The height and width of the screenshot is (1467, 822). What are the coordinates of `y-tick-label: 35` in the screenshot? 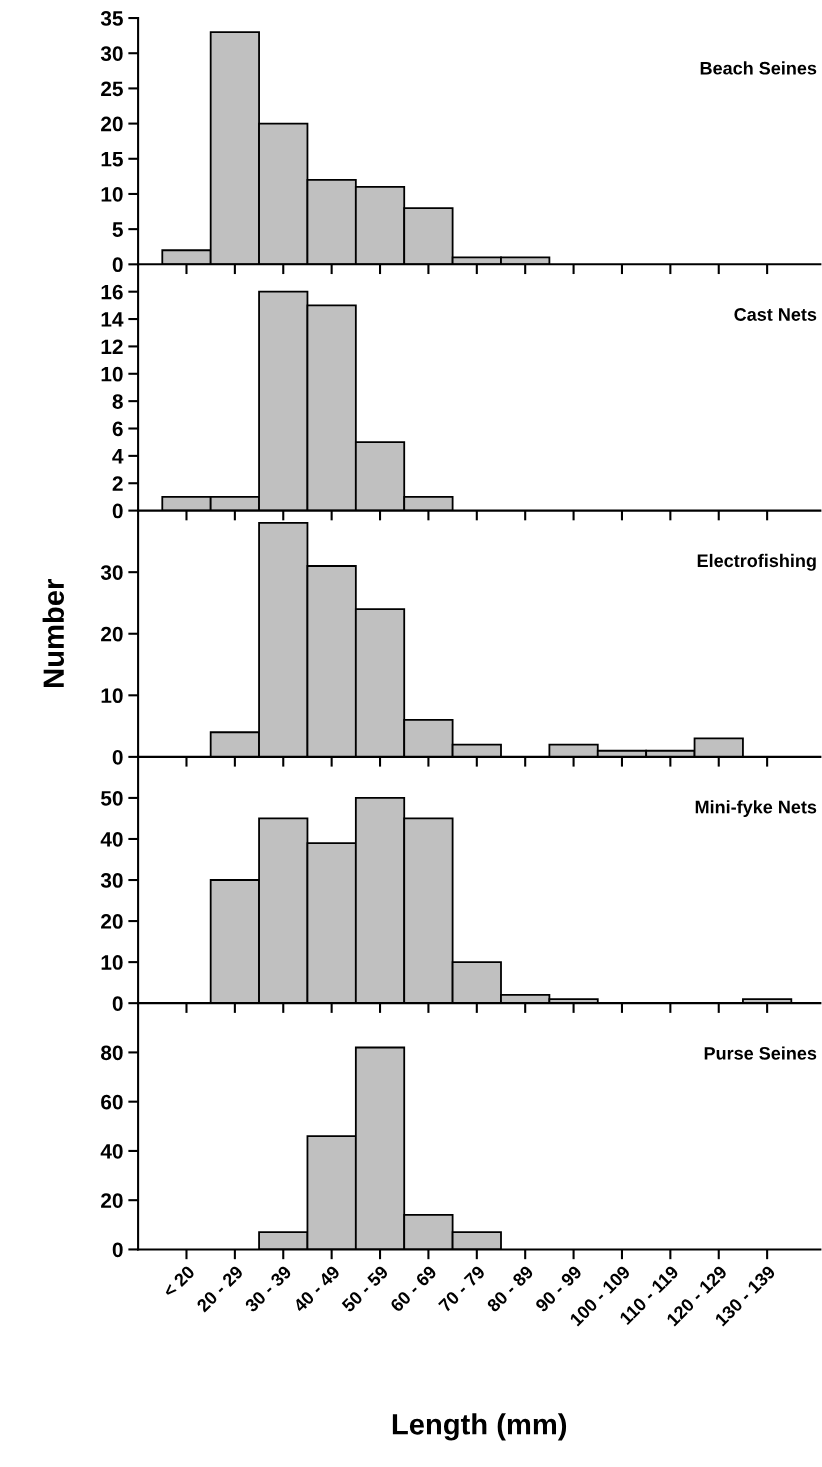 It's located at (111, 18).